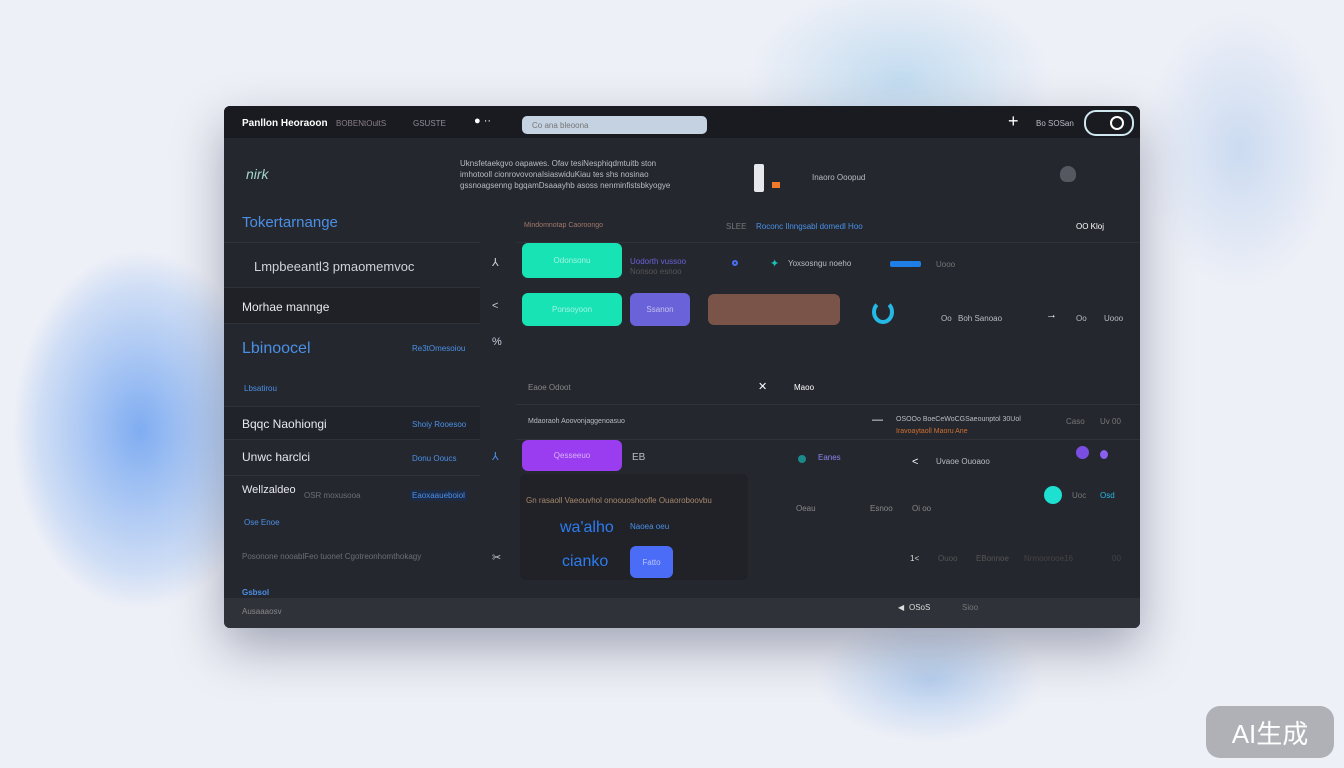 The width and height of the screenshot is (1344, 768). Describe the element at coordinates (1090, 226) in the screenshot. I see `row-action: OO Kloj` at that location.